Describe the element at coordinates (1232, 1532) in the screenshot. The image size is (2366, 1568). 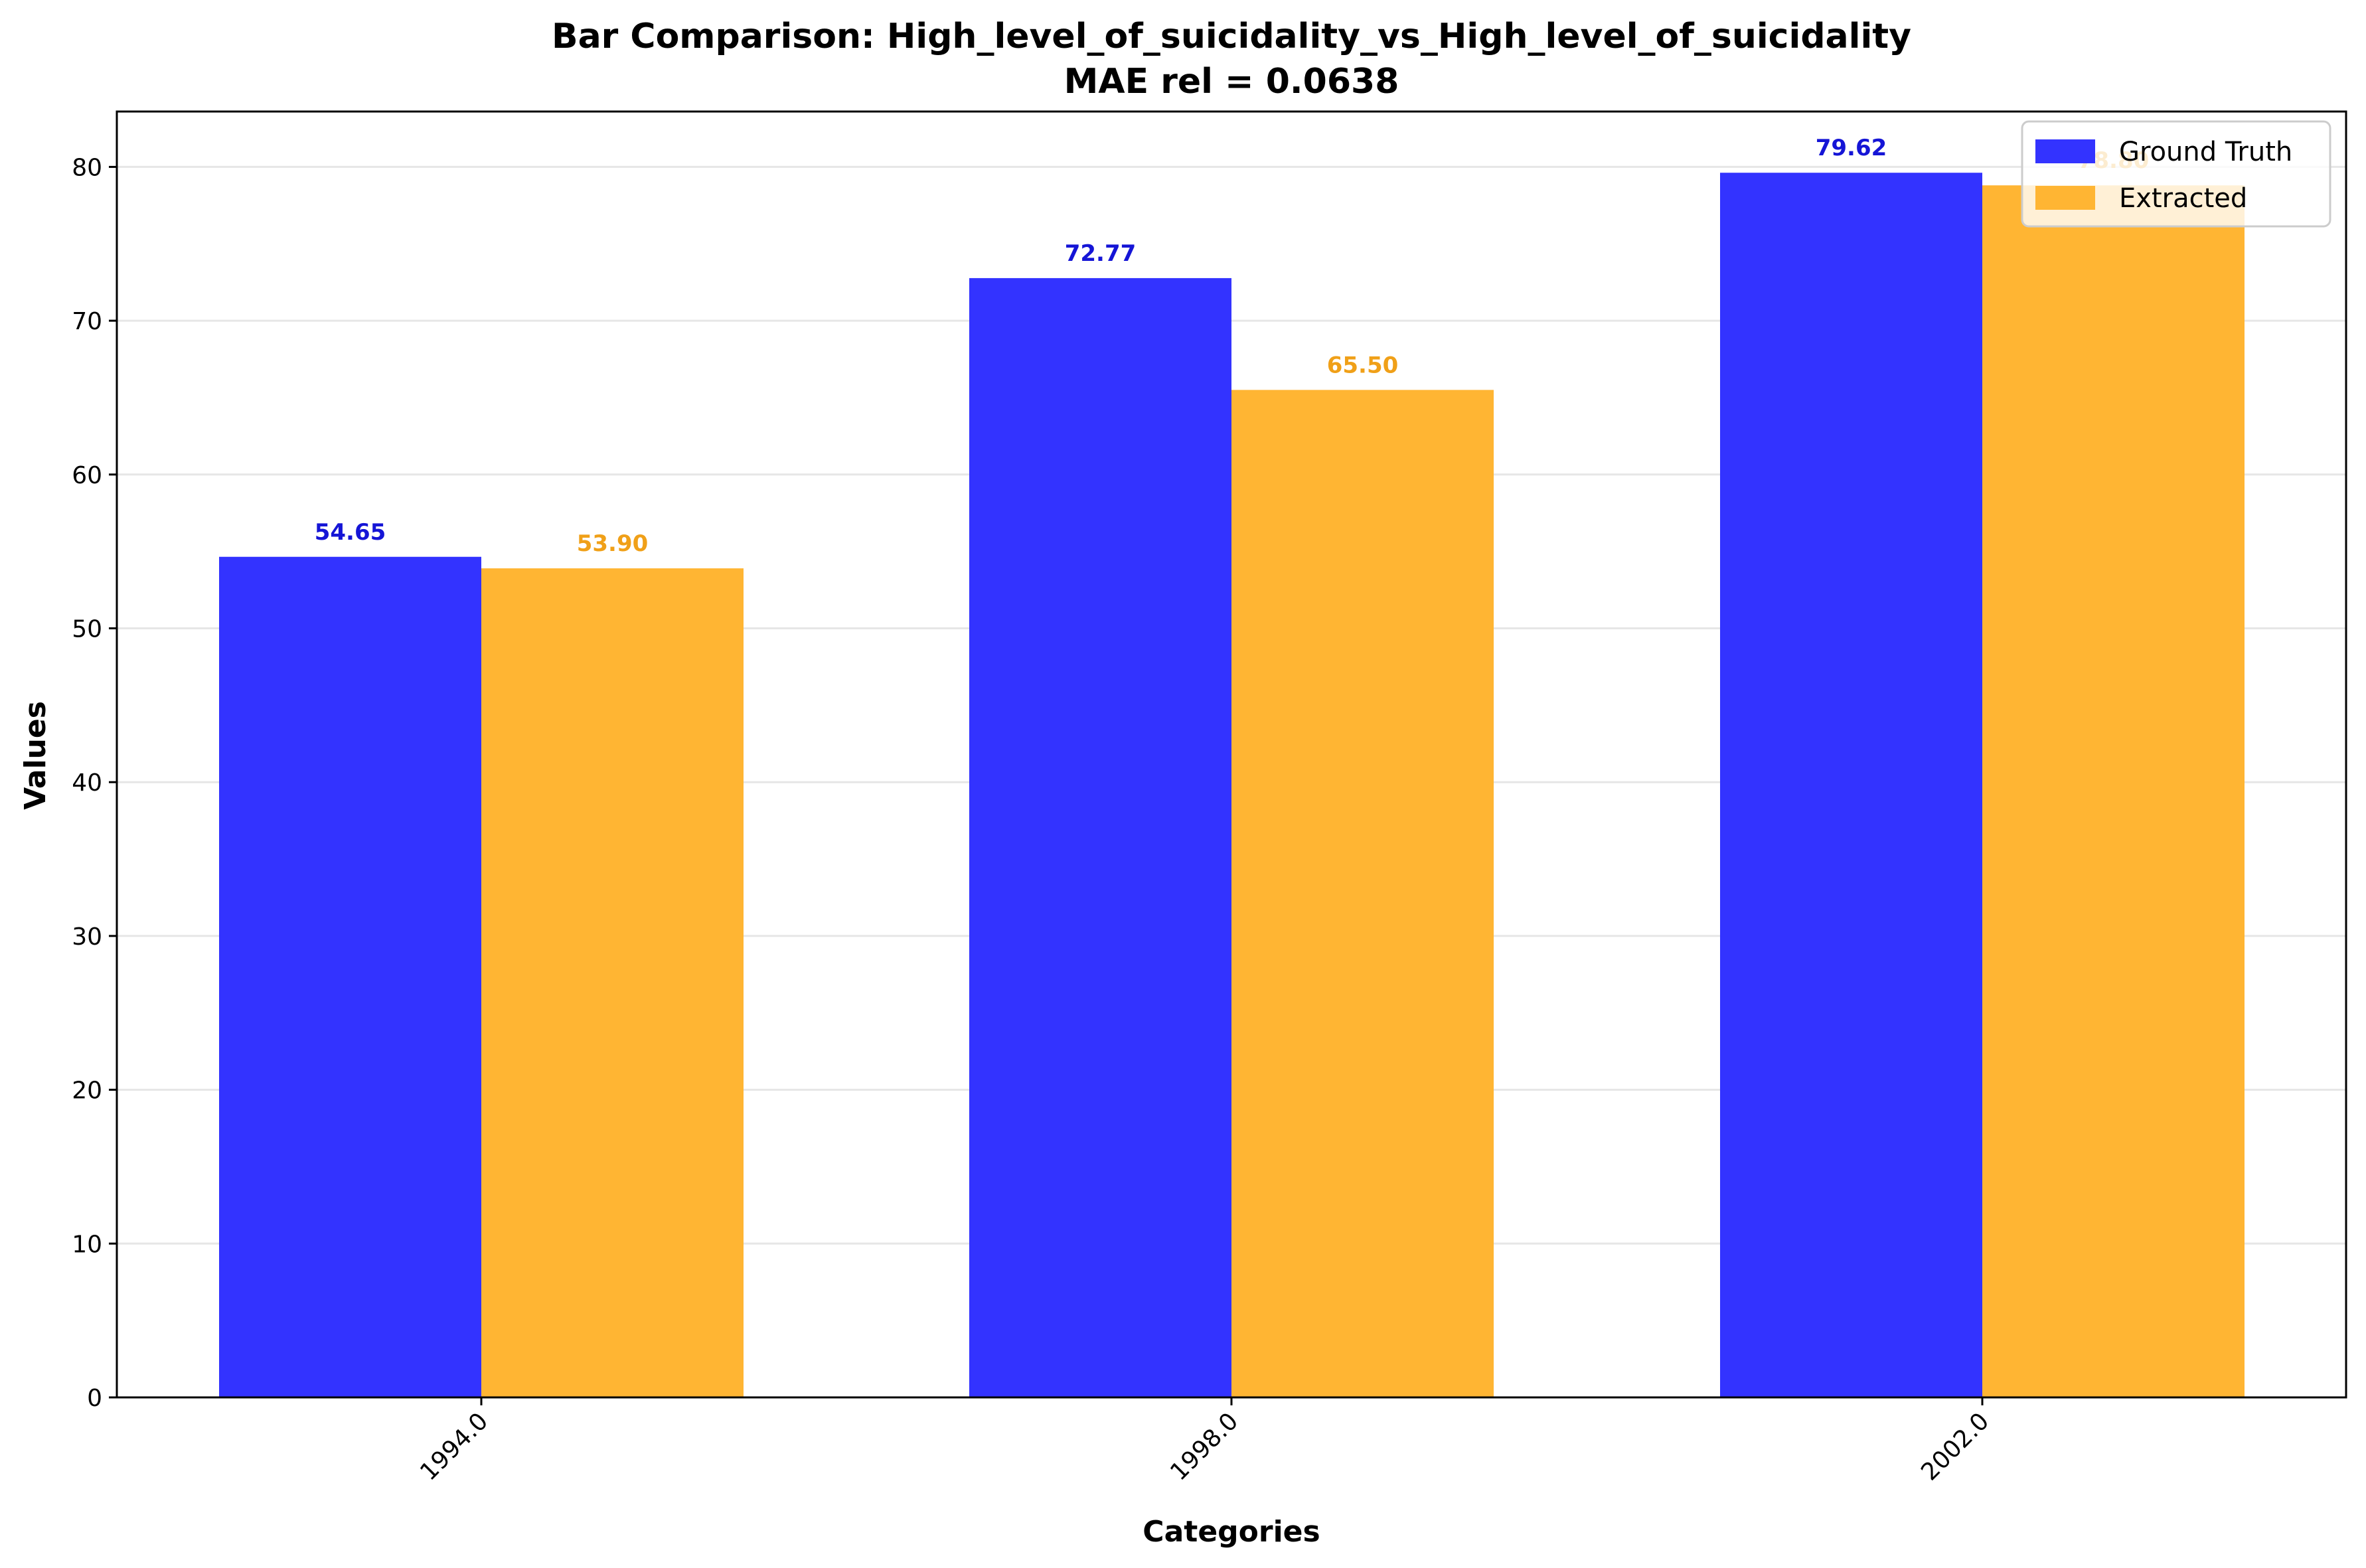
I see `x-axis-label: Categories` at that location.